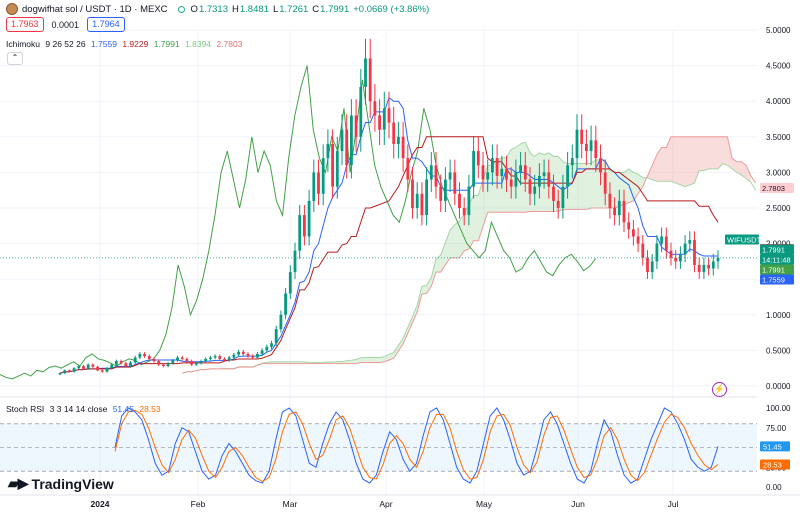  I want to click on symbol-title: dogwifhat sol / USDT · 1D · MEXC, so click(95, 9).